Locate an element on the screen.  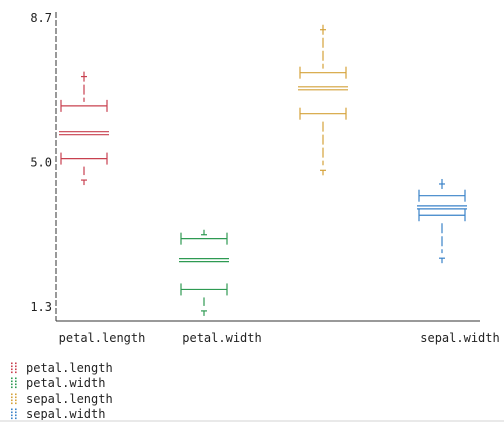
y-tick-label: 8.7 is located at coordinates (41, 18).